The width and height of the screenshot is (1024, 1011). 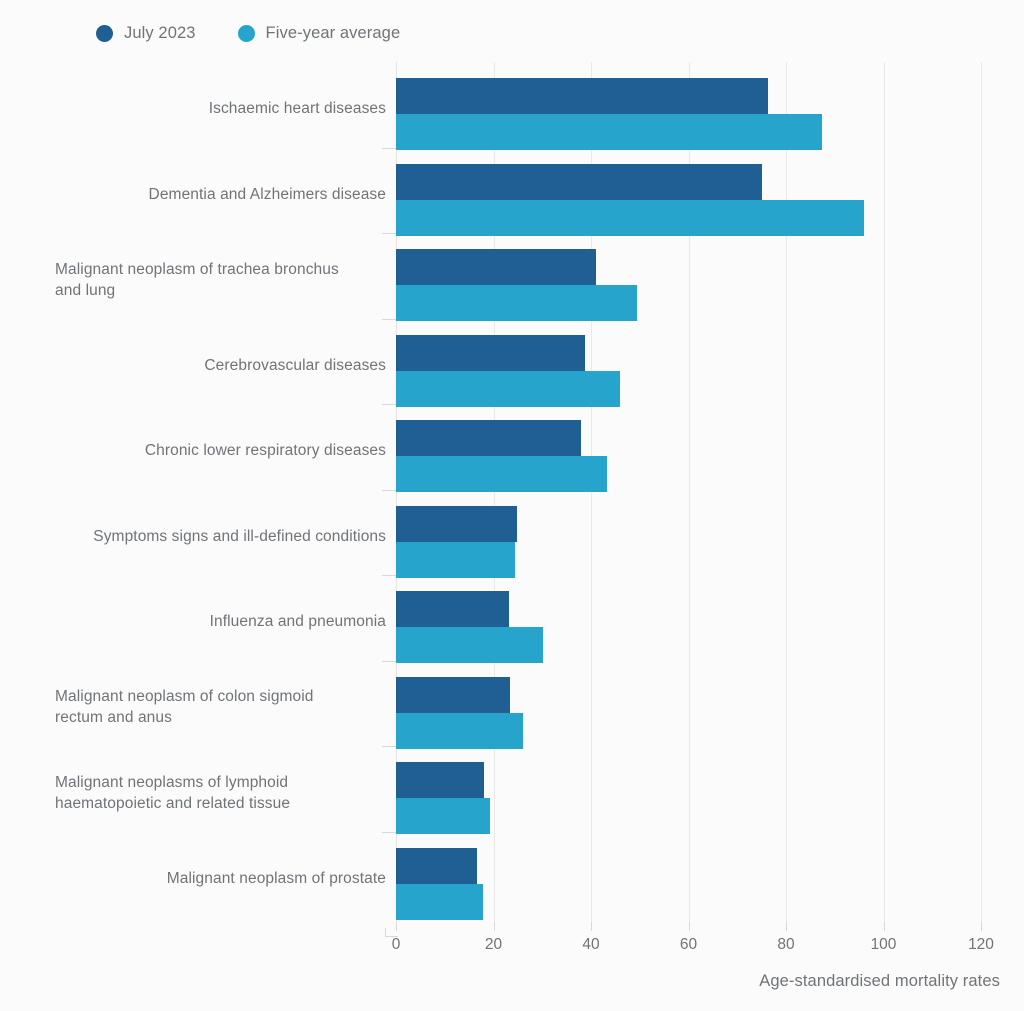 I want to click on legend-item-july-2023: July 2023, so click(x=146, y=33).